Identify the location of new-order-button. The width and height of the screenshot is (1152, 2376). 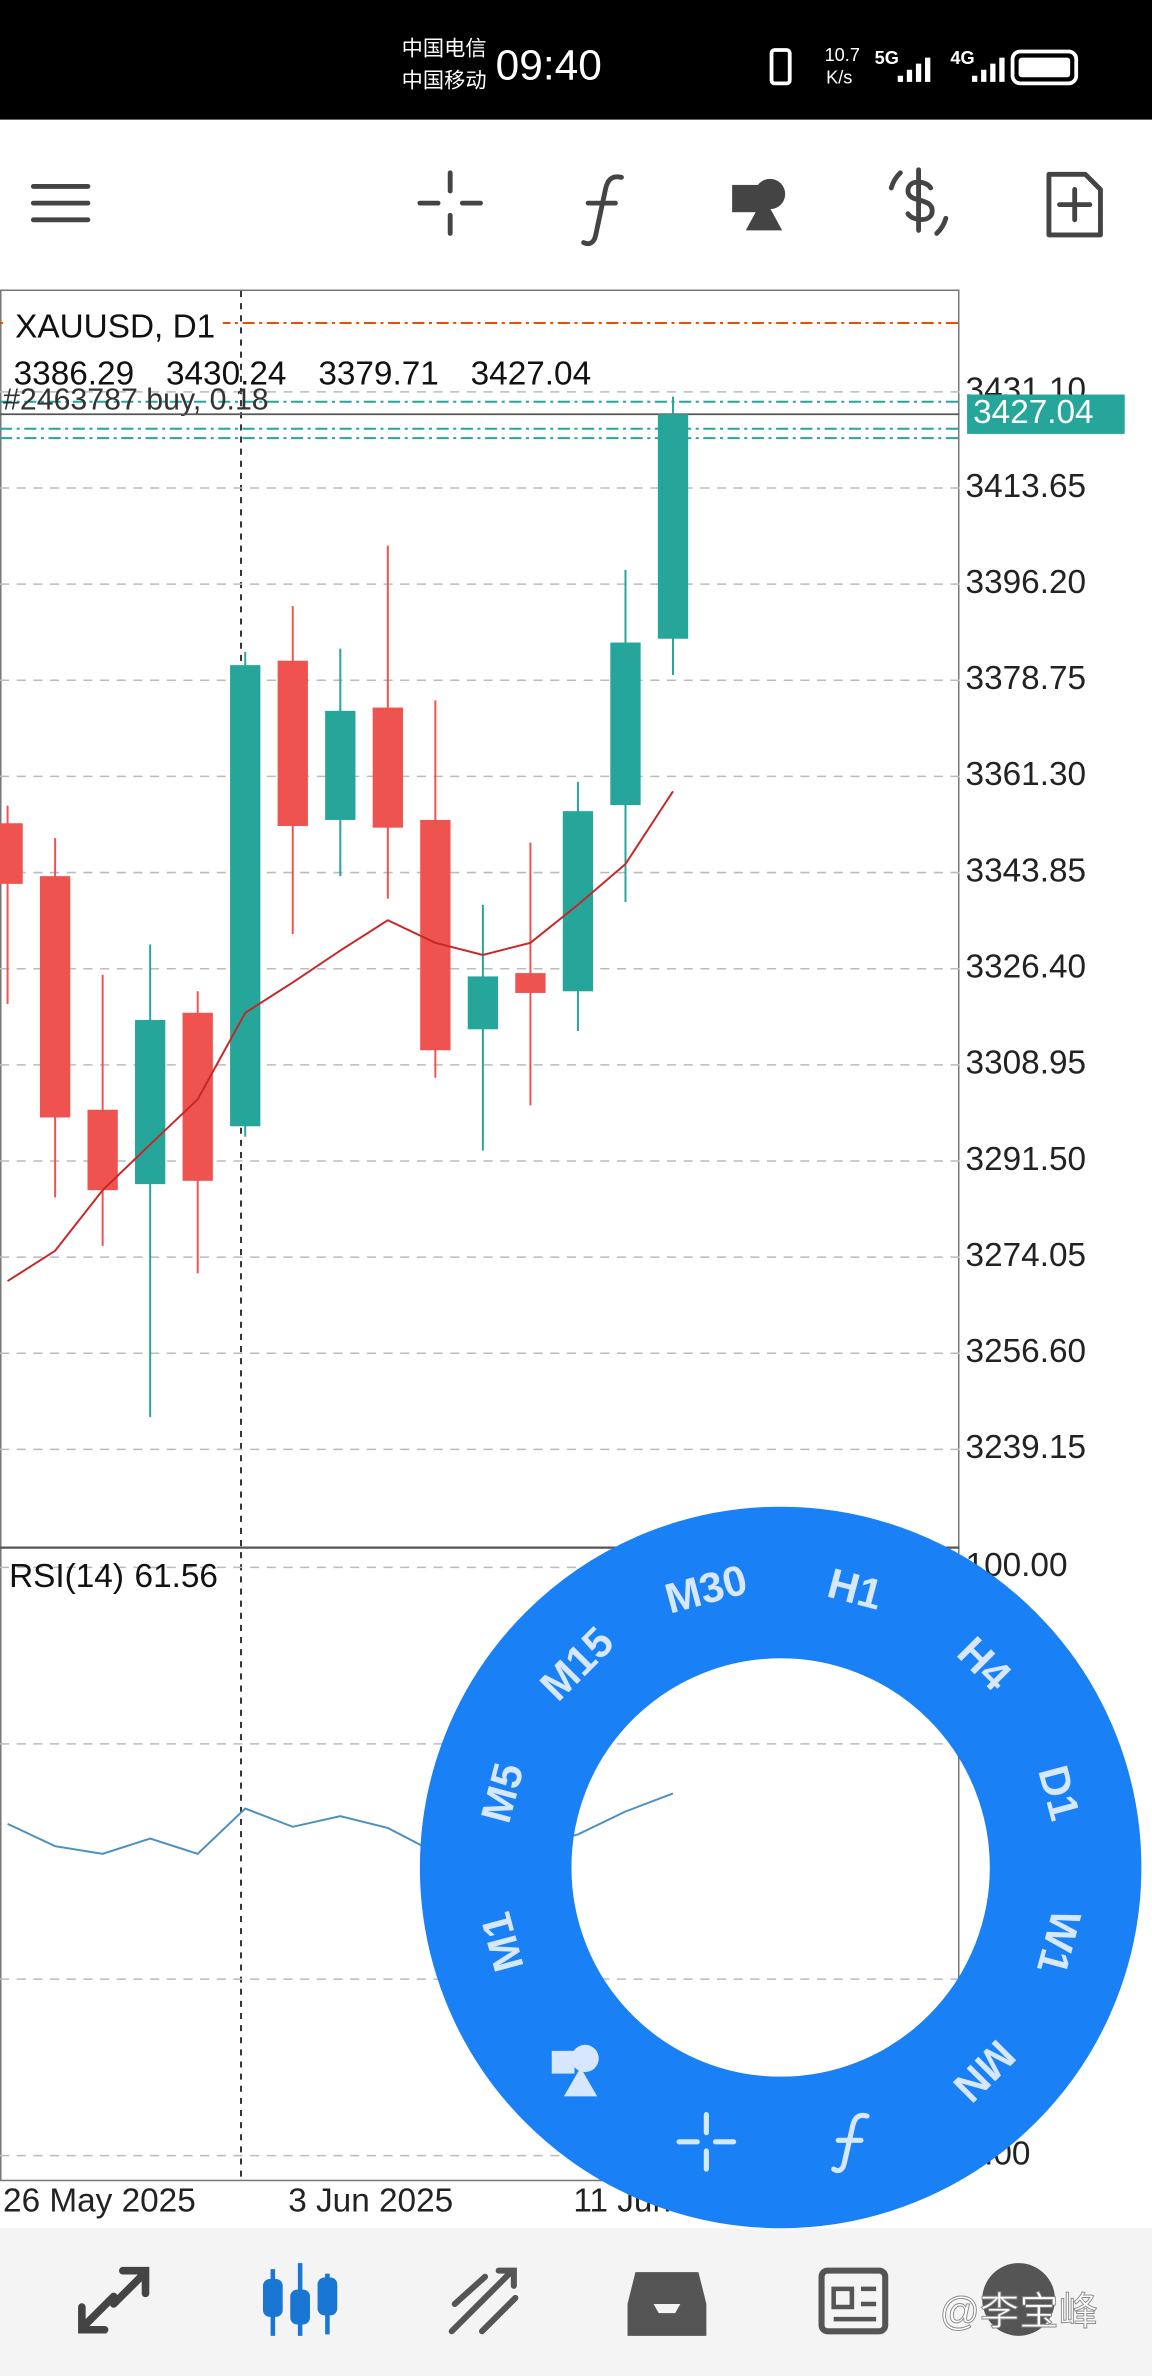
(1074, 204).